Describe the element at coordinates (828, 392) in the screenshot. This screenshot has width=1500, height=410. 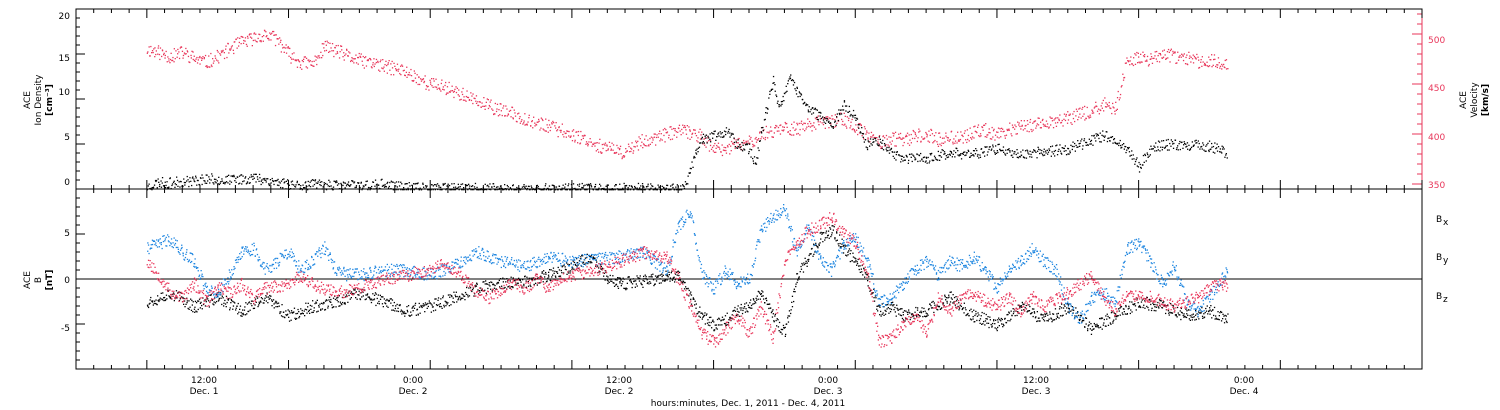
I see `x-tick-date: Dec. 3` at that location.